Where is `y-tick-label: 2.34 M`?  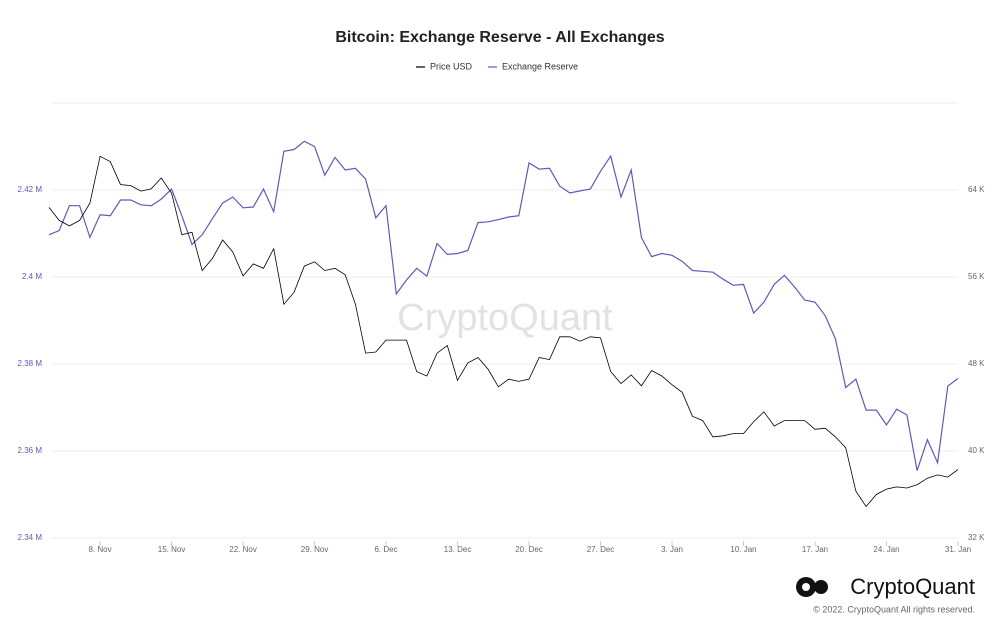 y-tick-label: 2.34 M is located at coordinates (30, 537).